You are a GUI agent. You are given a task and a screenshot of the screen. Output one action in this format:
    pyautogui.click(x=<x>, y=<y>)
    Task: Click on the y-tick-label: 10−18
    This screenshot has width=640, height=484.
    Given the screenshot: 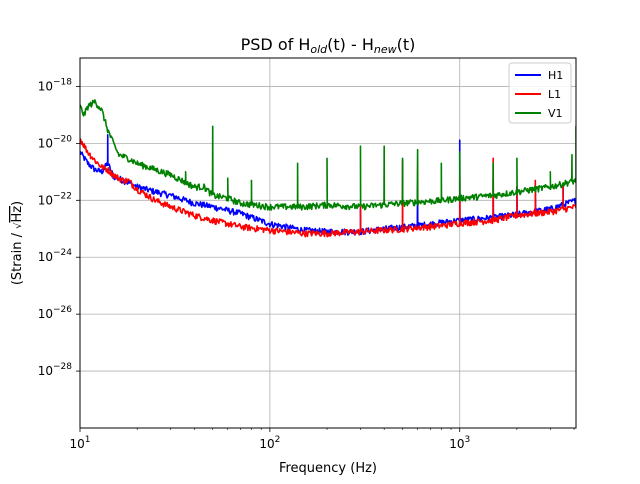 What is the action you would take?
    pyautogui.click(x=55, y=85)
    